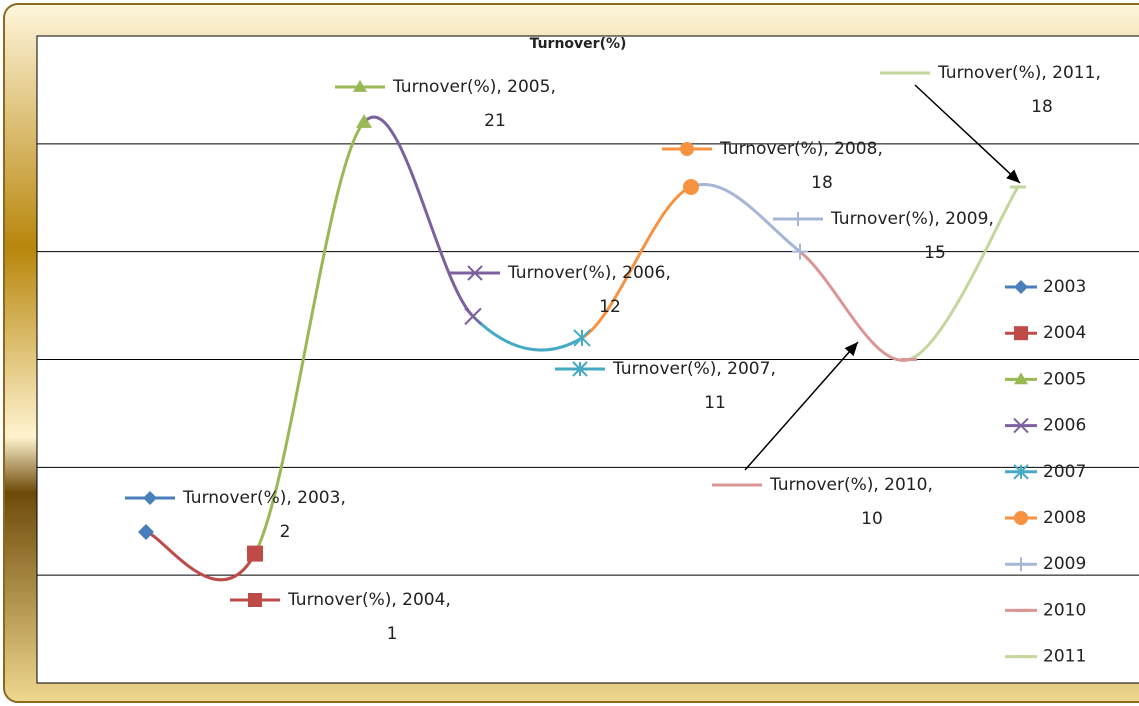  Describe the element at coordinates (474, 104) in the screenshot. I see `data-label: Turnover(%), 2005, 21` at that location.